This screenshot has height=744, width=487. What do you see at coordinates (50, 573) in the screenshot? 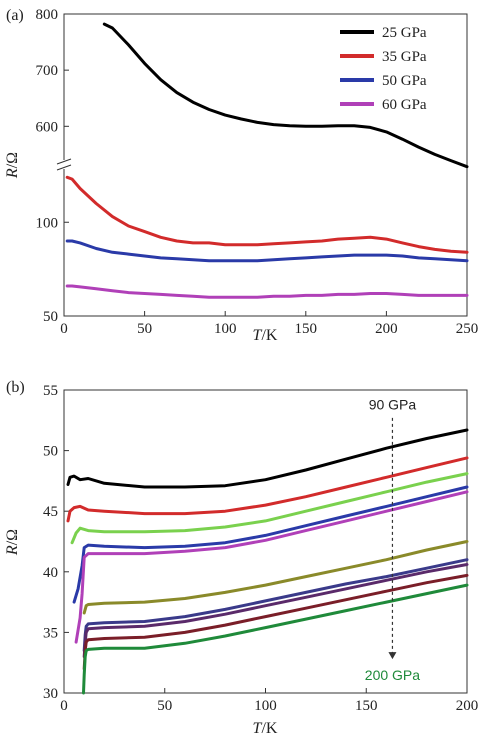
I see `y-tick-label: 40` at bounding box center [50, 573].